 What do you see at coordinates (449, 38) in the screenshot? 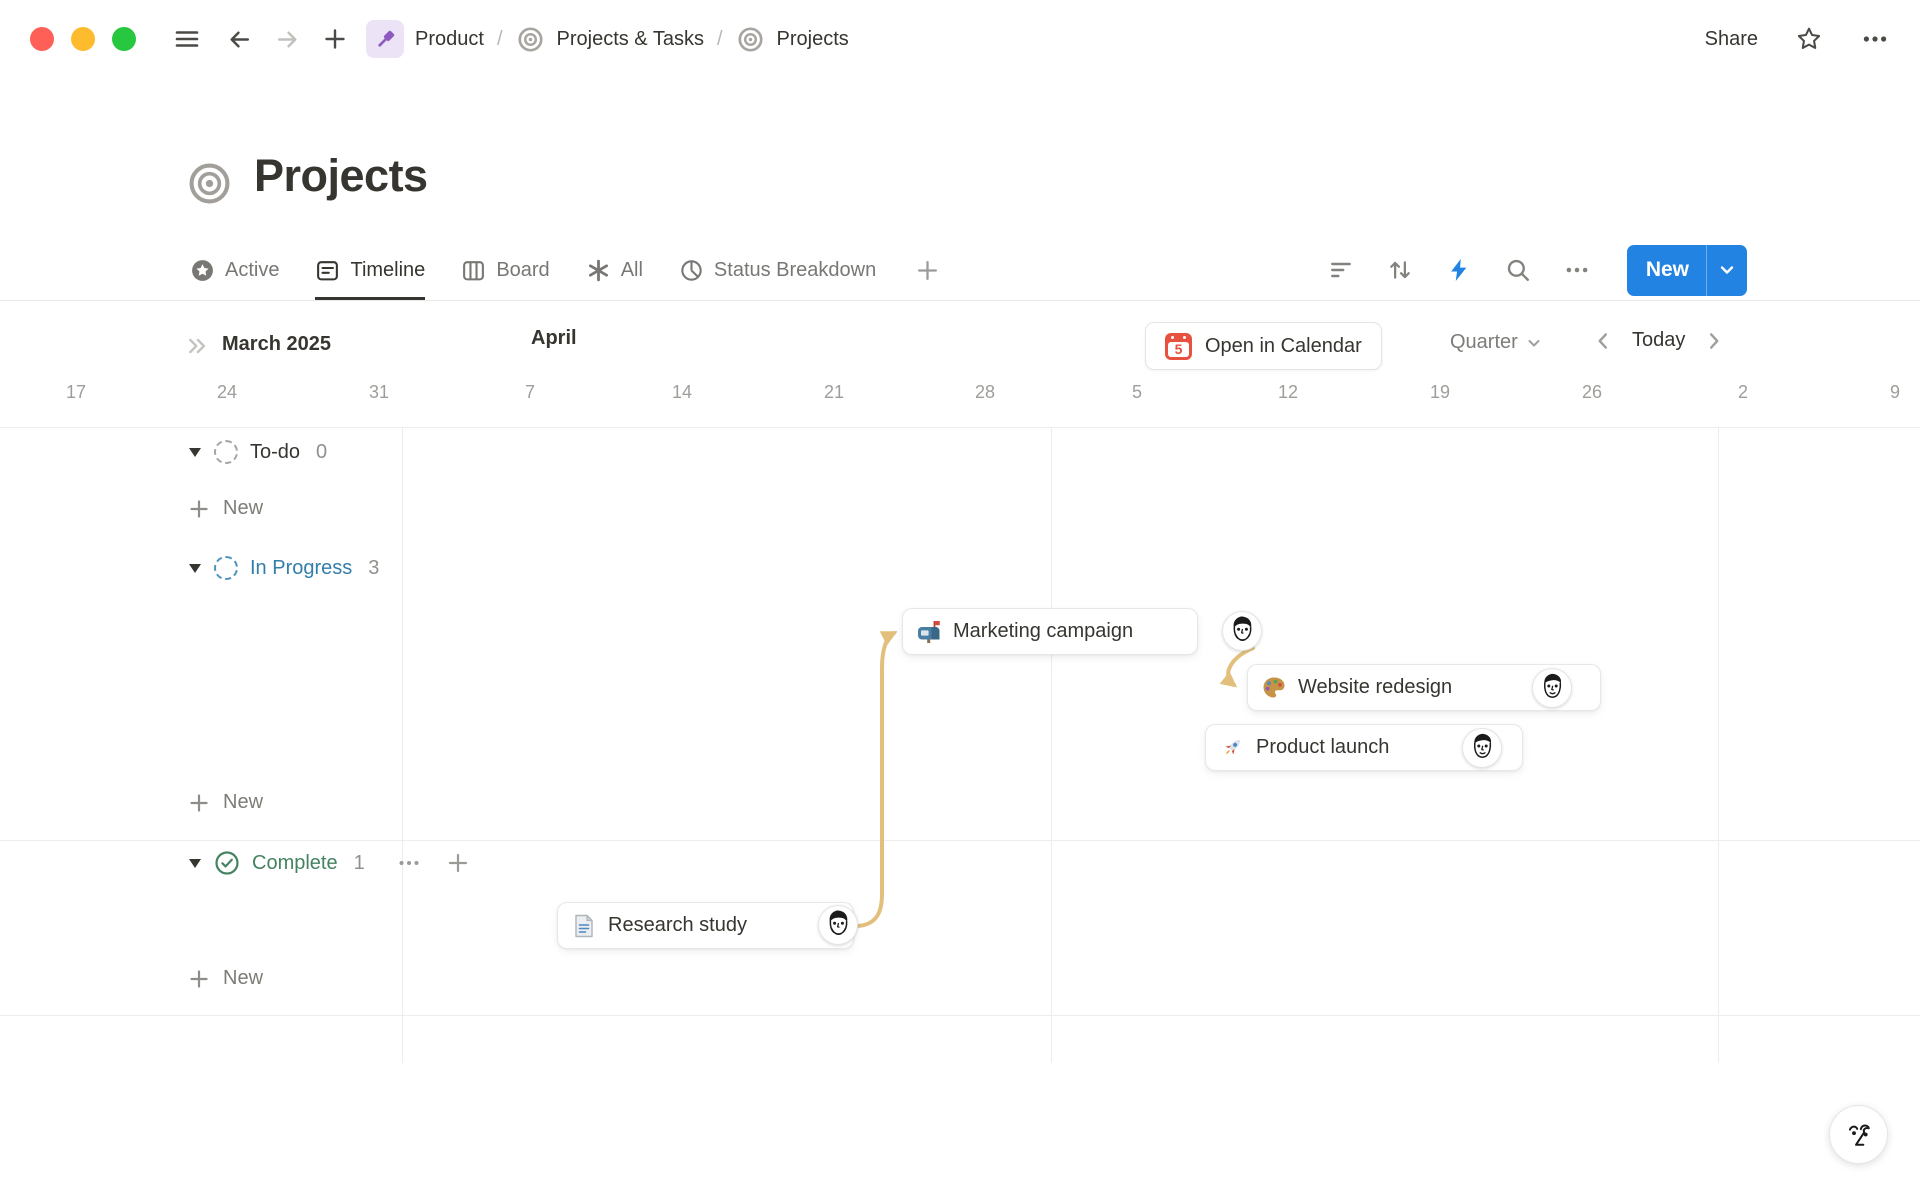
I see `breadcrumb-product: Product` at bounding box center [449, 38].